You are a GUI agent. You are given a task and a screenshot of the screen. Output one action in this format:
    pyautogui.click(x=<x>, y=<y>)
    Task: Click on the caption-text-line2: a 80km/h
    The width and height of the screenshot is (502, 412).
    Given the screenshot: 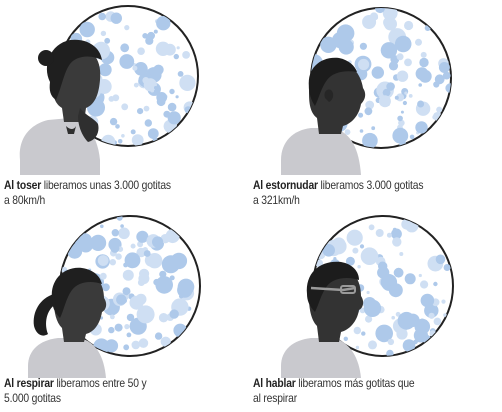 What is the action you would take?
    pyautogui.click(x=25, y=200)
    